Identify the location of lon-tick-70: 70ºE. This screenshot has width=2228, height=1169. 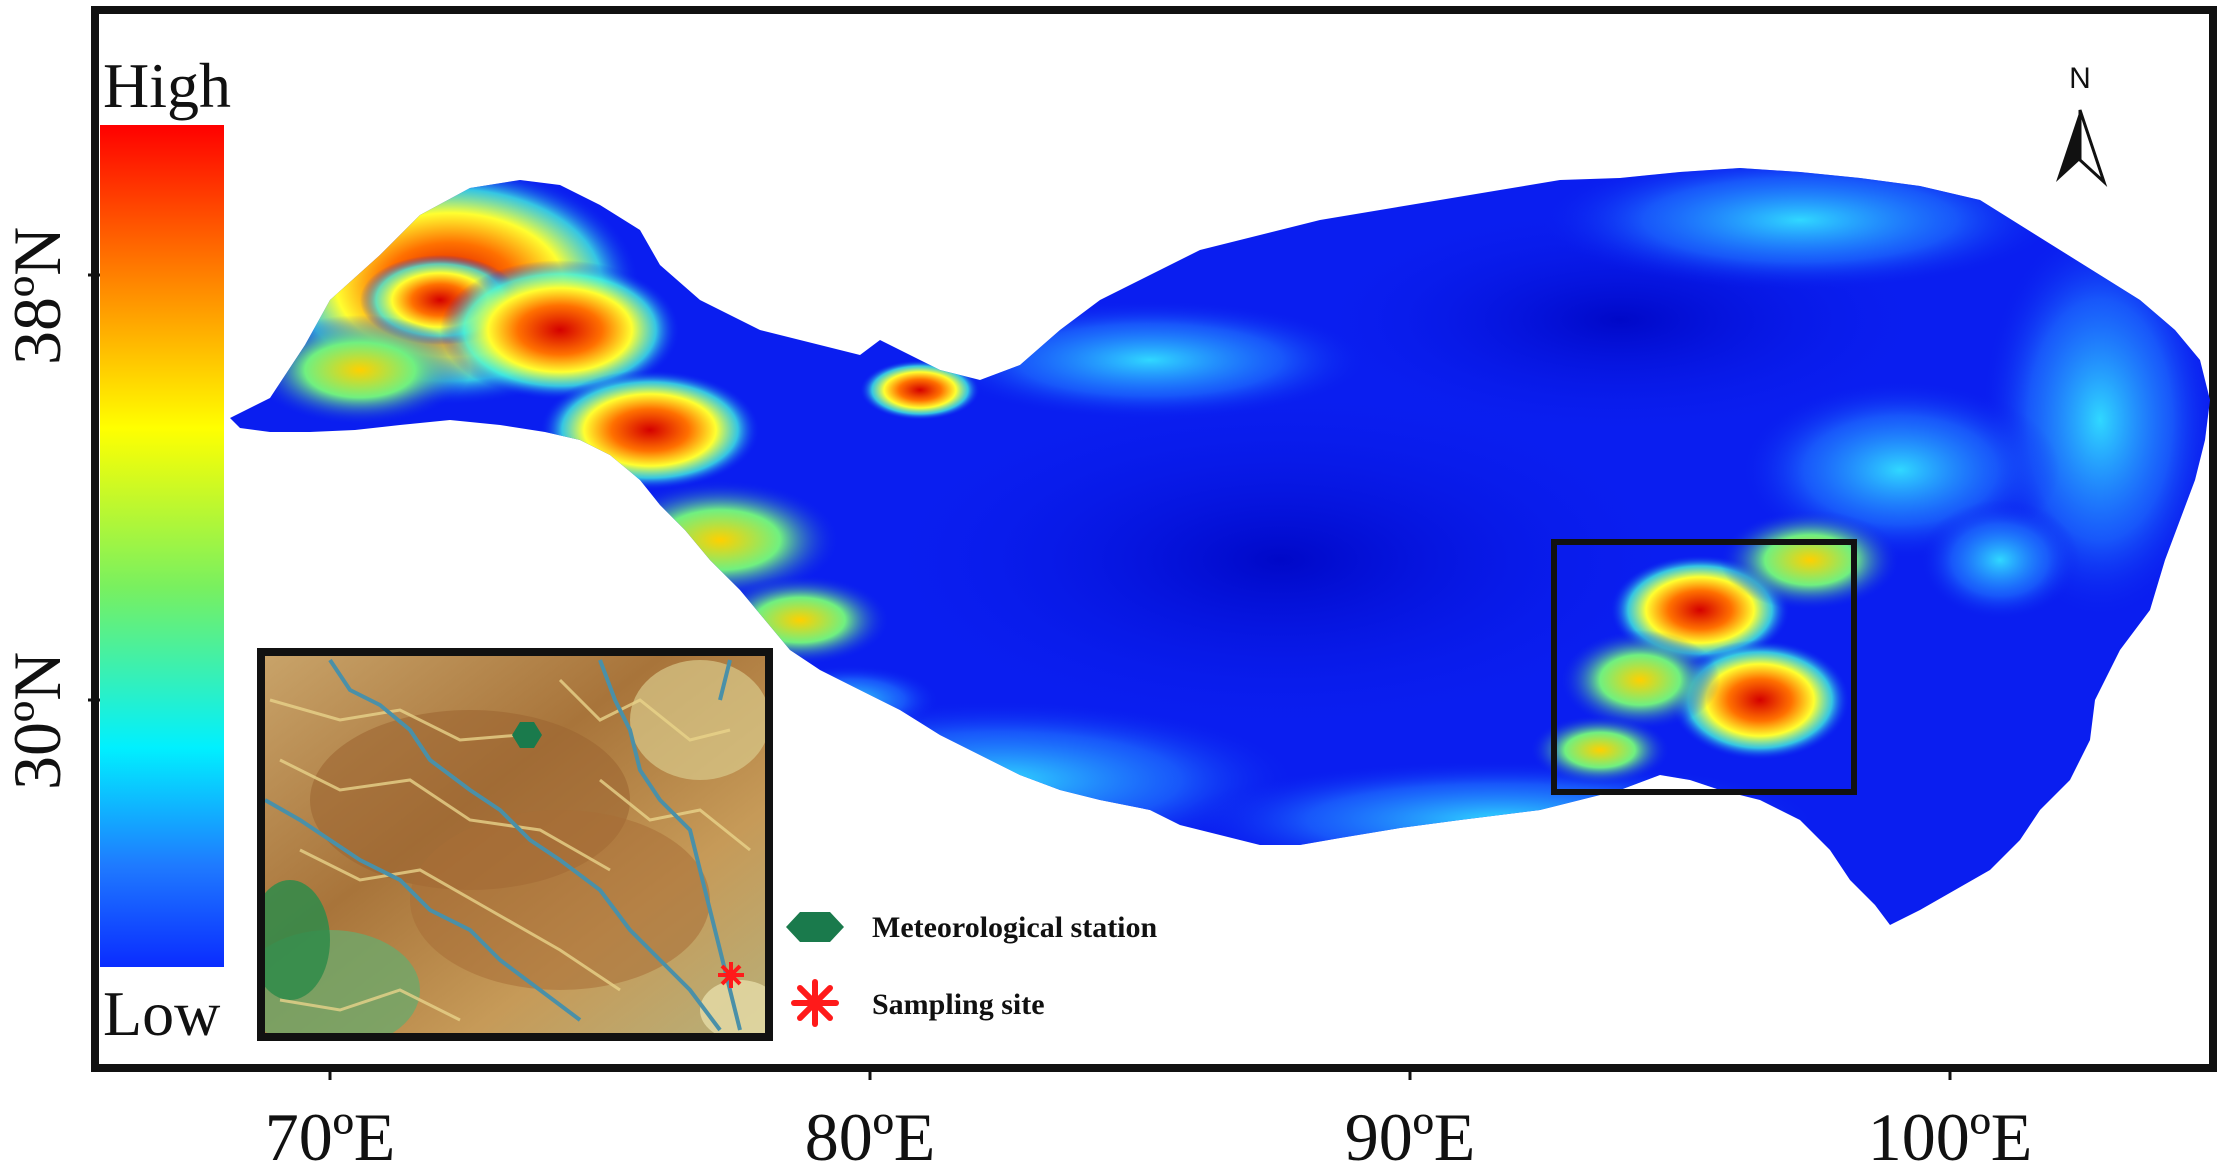
(330, 1134).